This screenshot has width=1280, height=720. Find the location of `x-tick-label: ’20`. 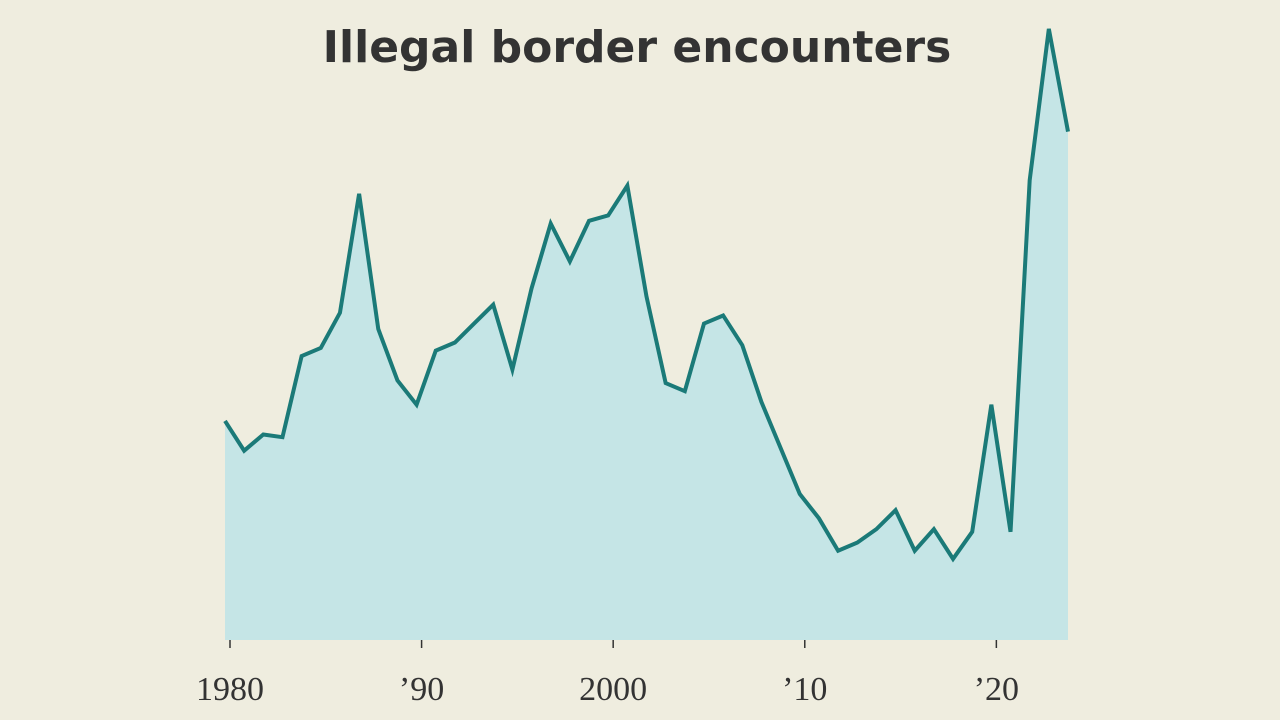

x-tick-label: ’20 is located at coordinates (996, 689).